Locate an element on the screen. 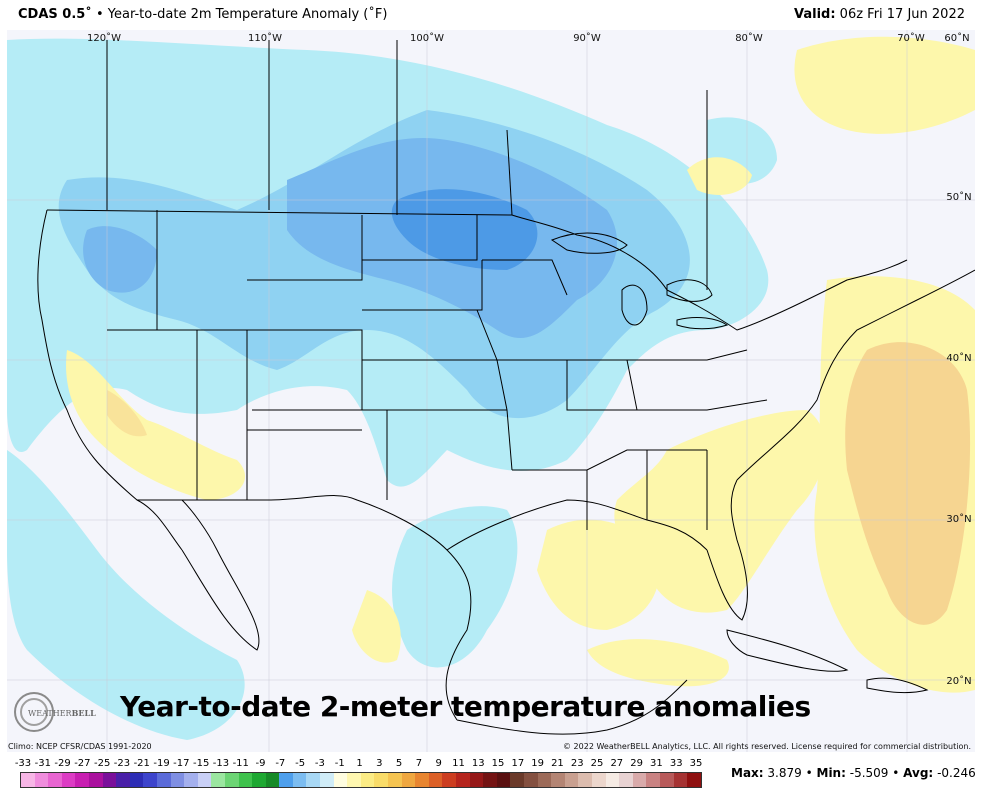  legend-tick-label: -15 is located at coordinates (201, 763).